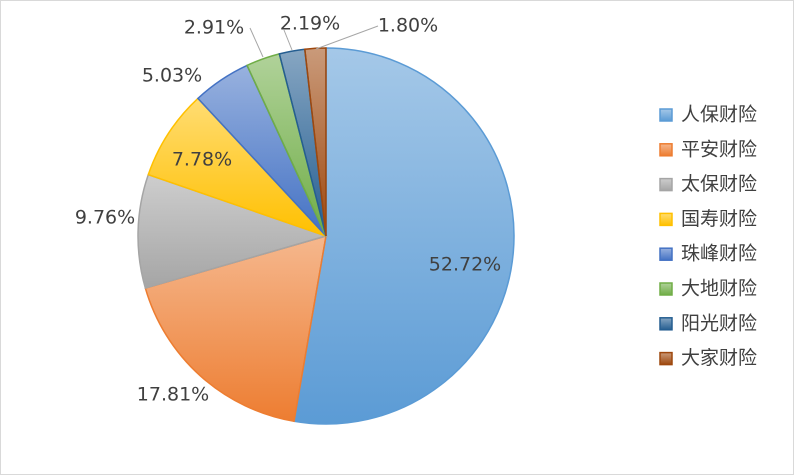 This screenshot has width=794, height=475. Describe the element at coordinates (719, 184) in the screenshot. I see `legend-label: 太保财险` at that location.